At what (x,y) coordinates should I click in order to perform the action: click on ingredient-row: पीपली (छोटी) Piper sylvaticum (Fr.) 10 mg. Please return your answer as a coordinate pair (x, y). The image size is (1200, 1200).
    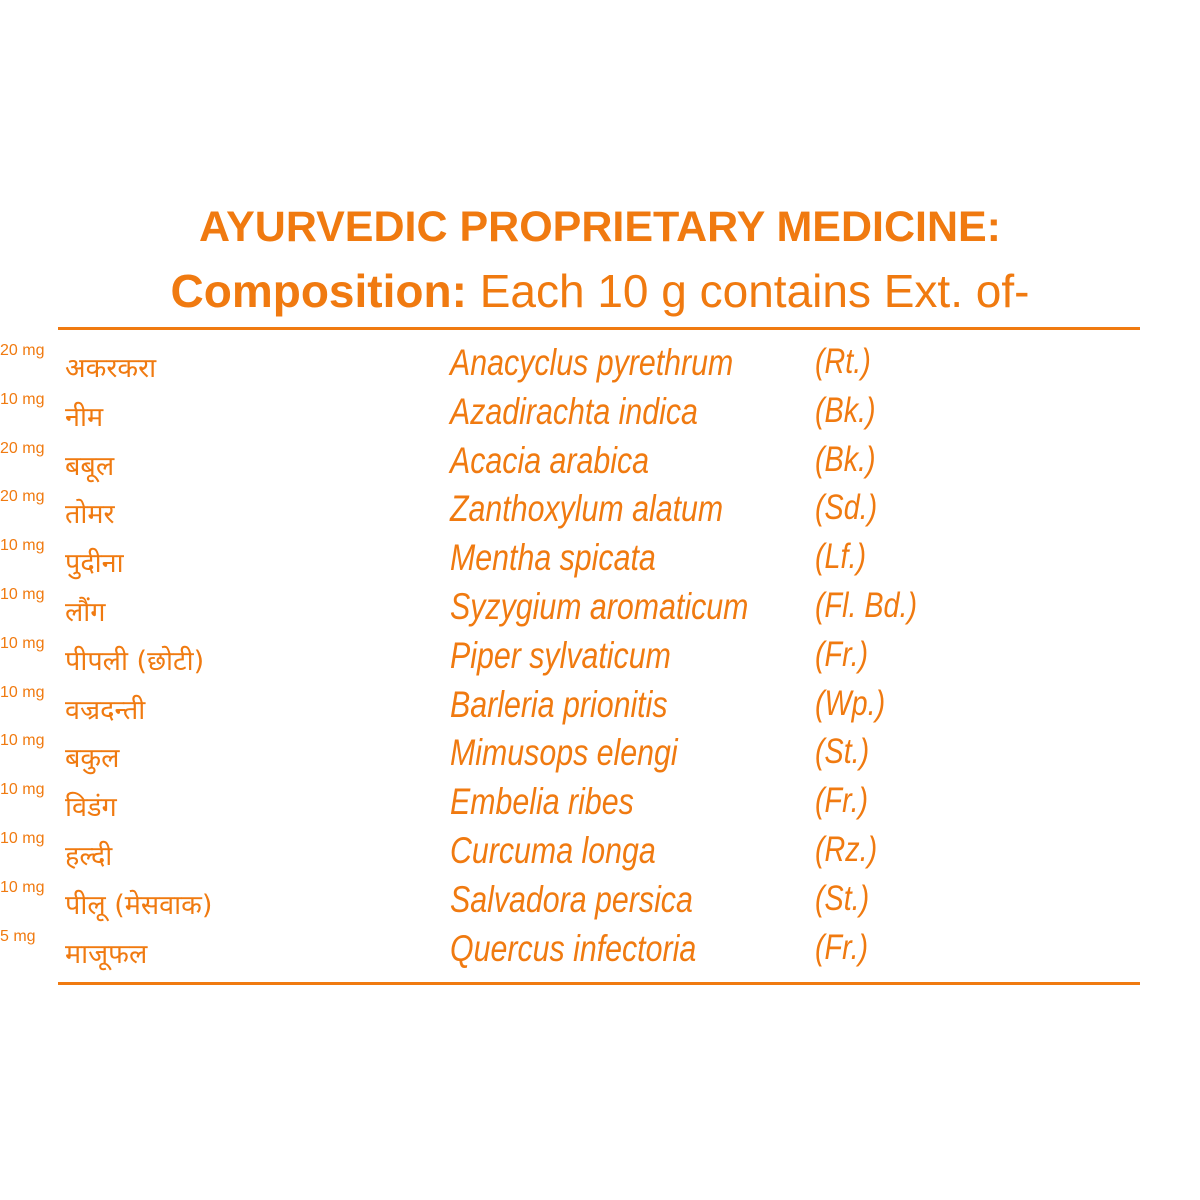
    Looking at the image, I should click on (600, 659).